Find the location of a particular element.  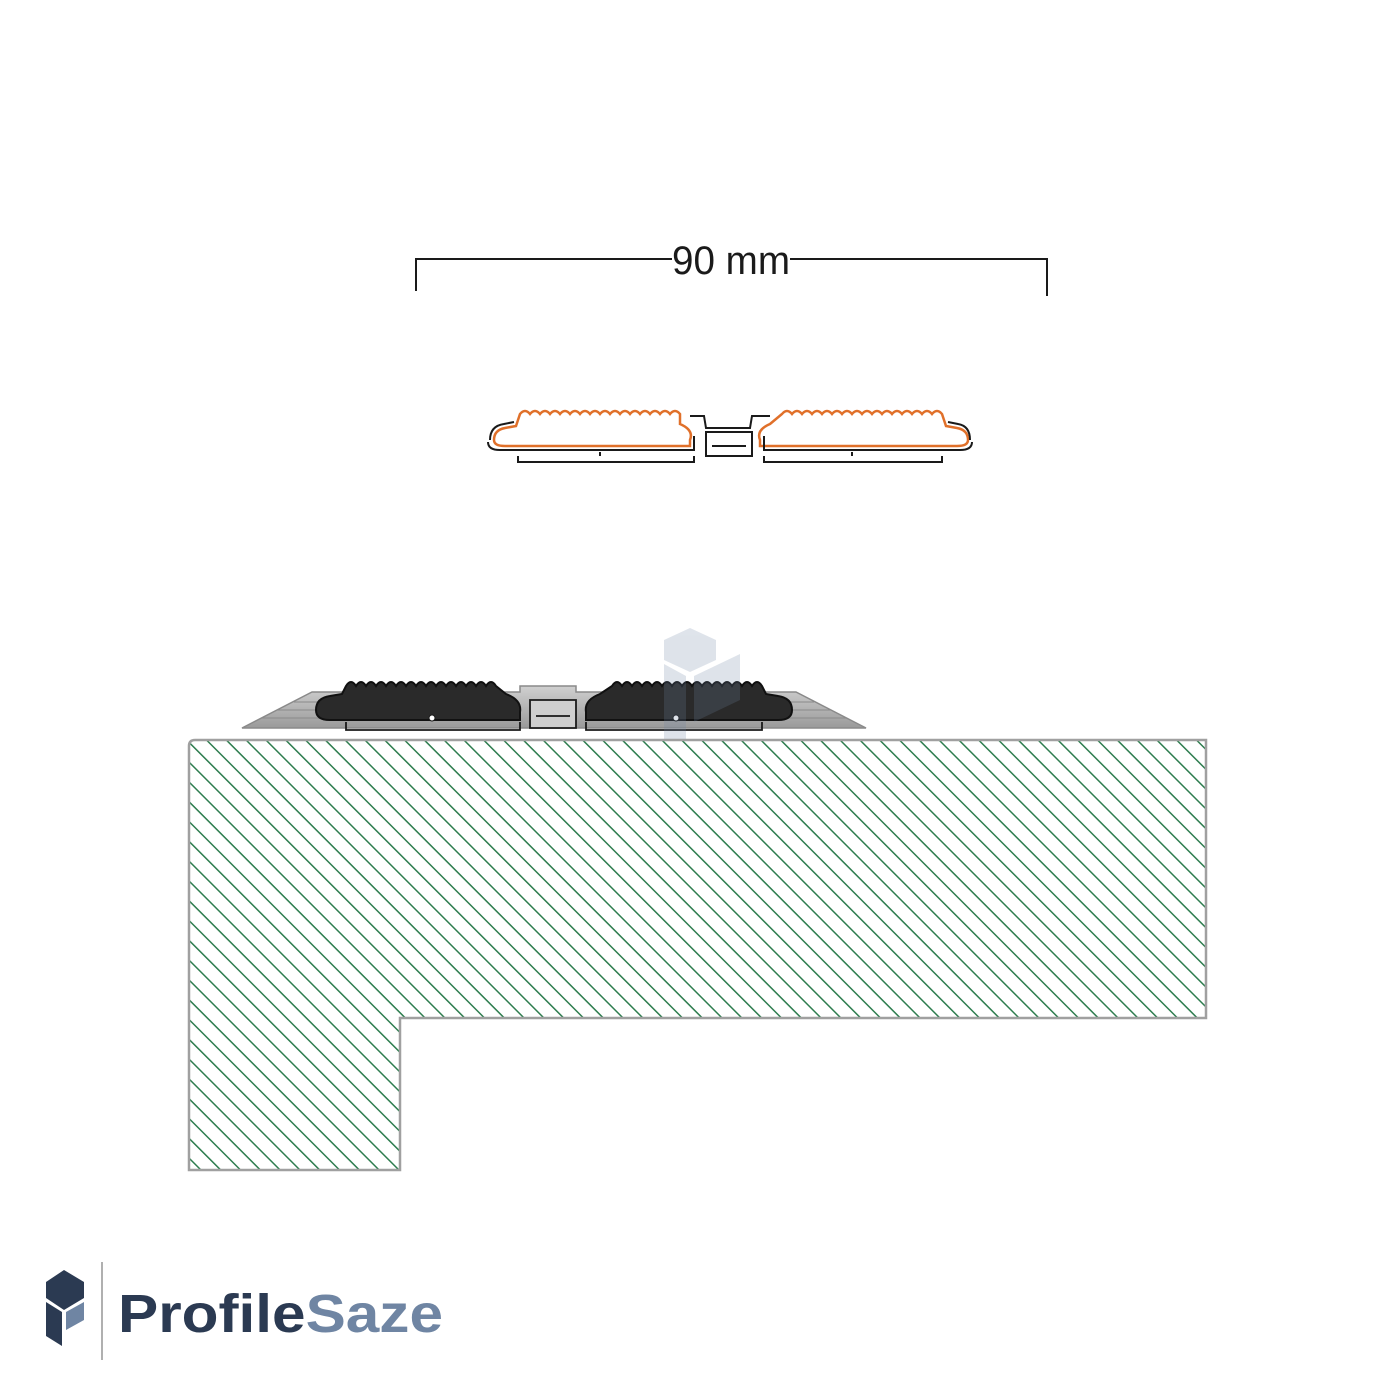

right-insert-outline is located at coordinates (863, 428).